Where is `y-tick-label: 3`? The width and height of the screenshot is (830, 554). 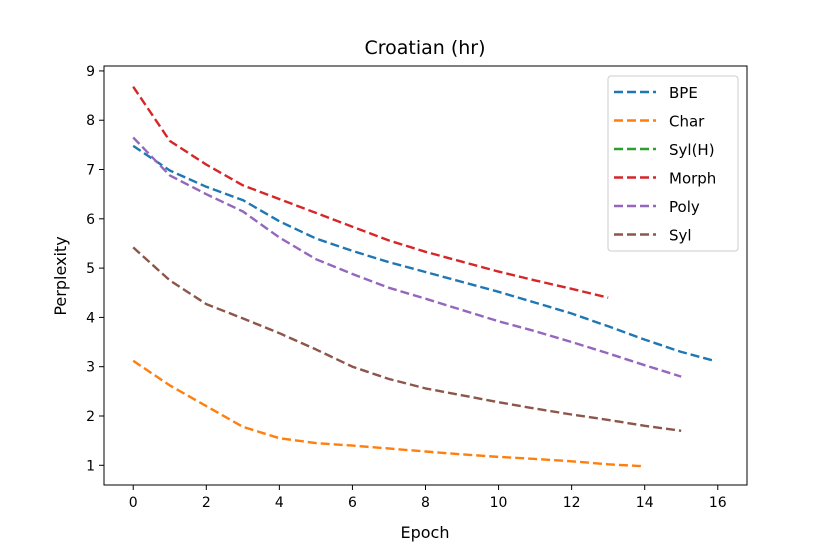
y-tick-label: 3 is located at coordinates (90, 368).